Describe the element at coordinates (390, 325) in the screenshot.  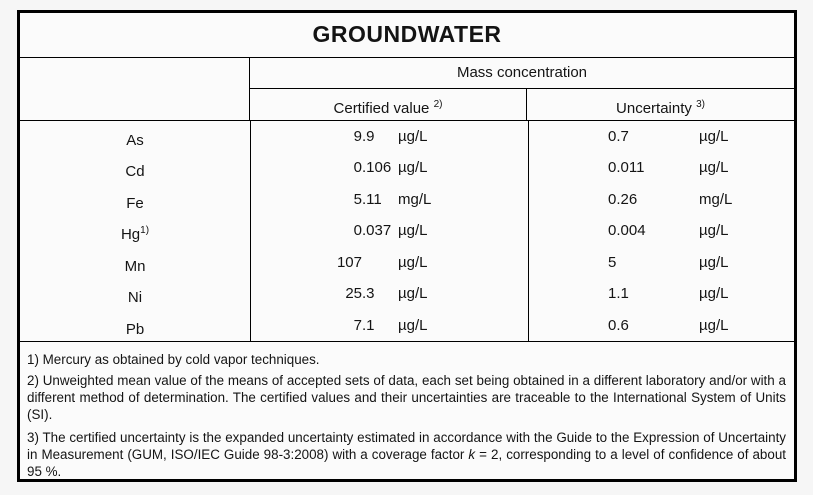
I see `certified-value-cell: 7.1 µg/L` at that location.